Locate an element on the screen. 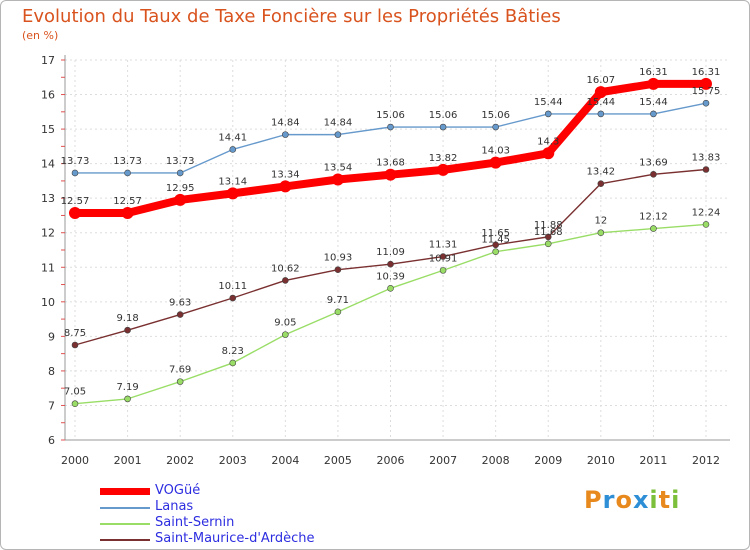  legend-label: Lanas is located at coordinates (174, 506).